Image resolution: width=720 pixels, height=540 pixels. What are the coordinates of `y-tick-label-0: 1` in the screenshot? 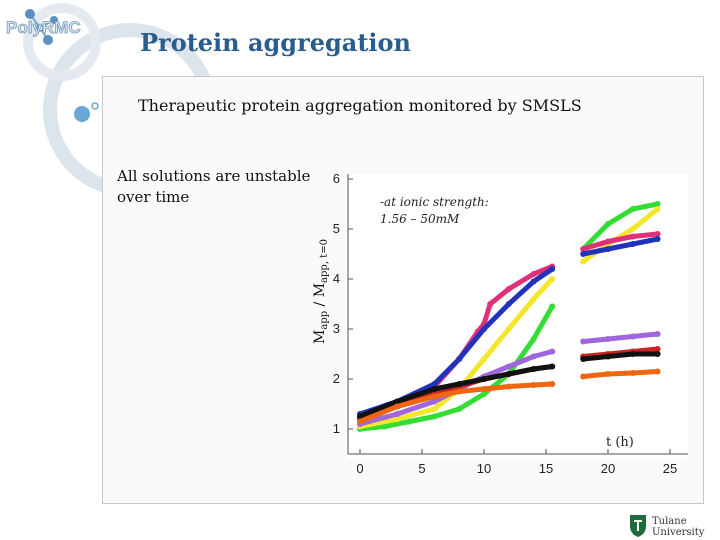 It's located at (336, 428).